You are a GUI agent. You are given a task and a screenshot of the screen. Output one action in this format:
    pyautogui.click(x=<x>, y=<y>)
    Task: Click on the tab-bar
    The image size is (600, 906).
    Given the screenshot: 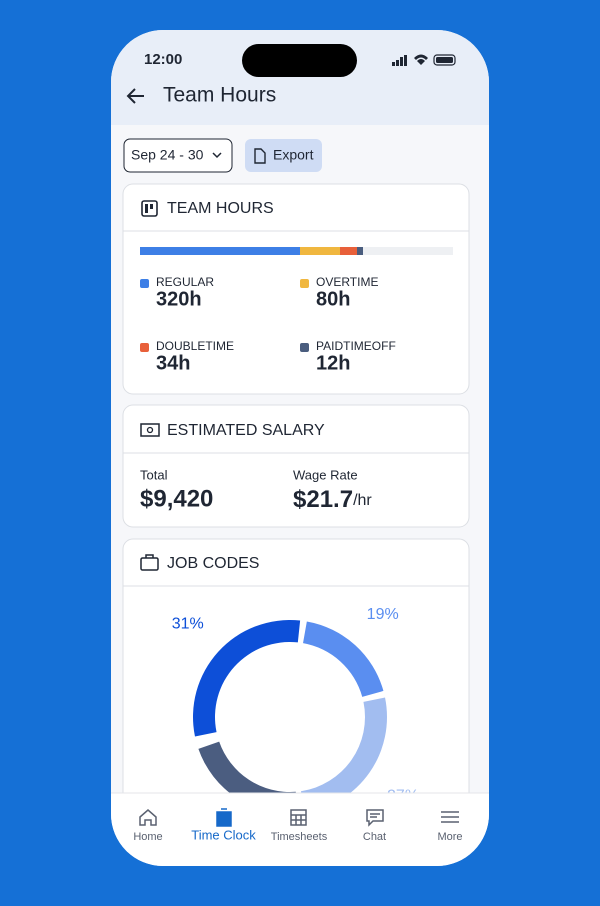 What is the action you would take?
    pyautogui.click(x=300, y=829)
    